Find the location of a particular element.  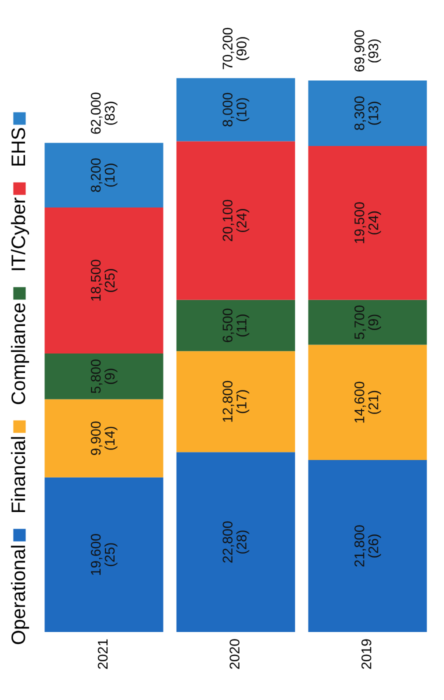

total-label: 62,000 (83) is located at coordinates (104, 113).